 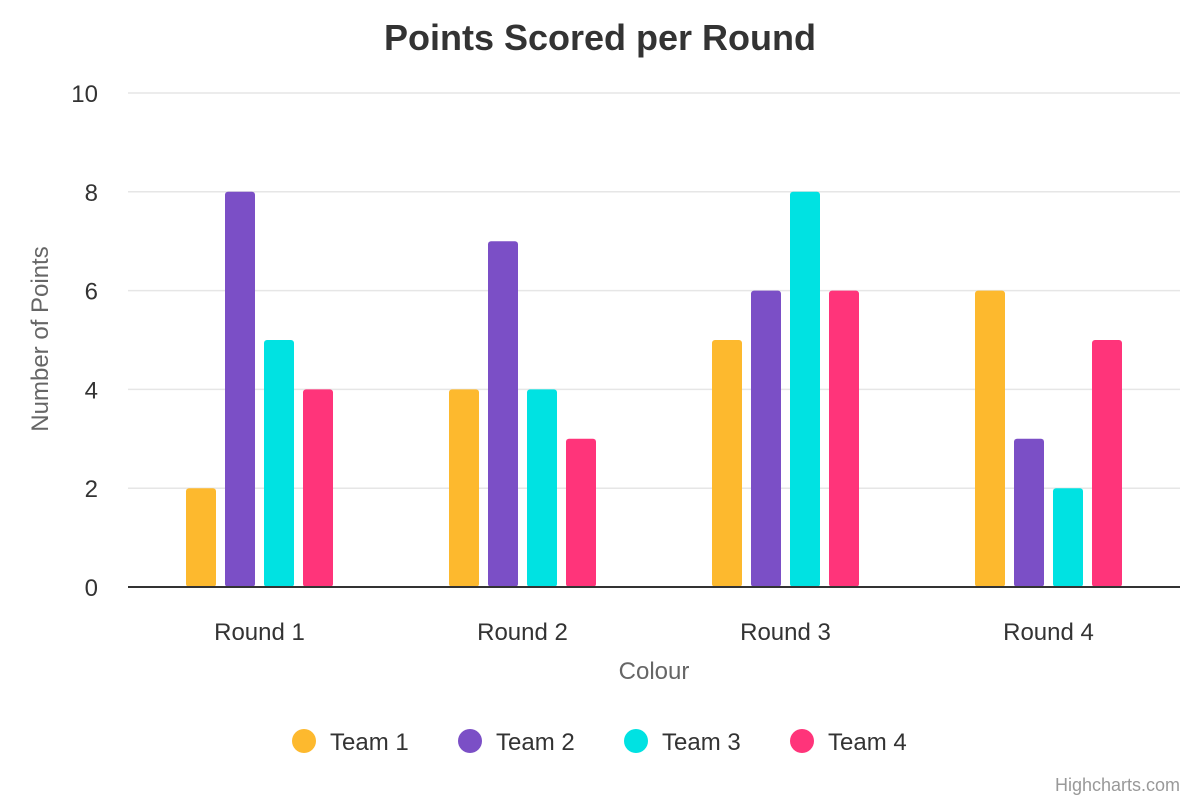 I want to click on x-tick-label: Round 1, so click(x=259, y=632).